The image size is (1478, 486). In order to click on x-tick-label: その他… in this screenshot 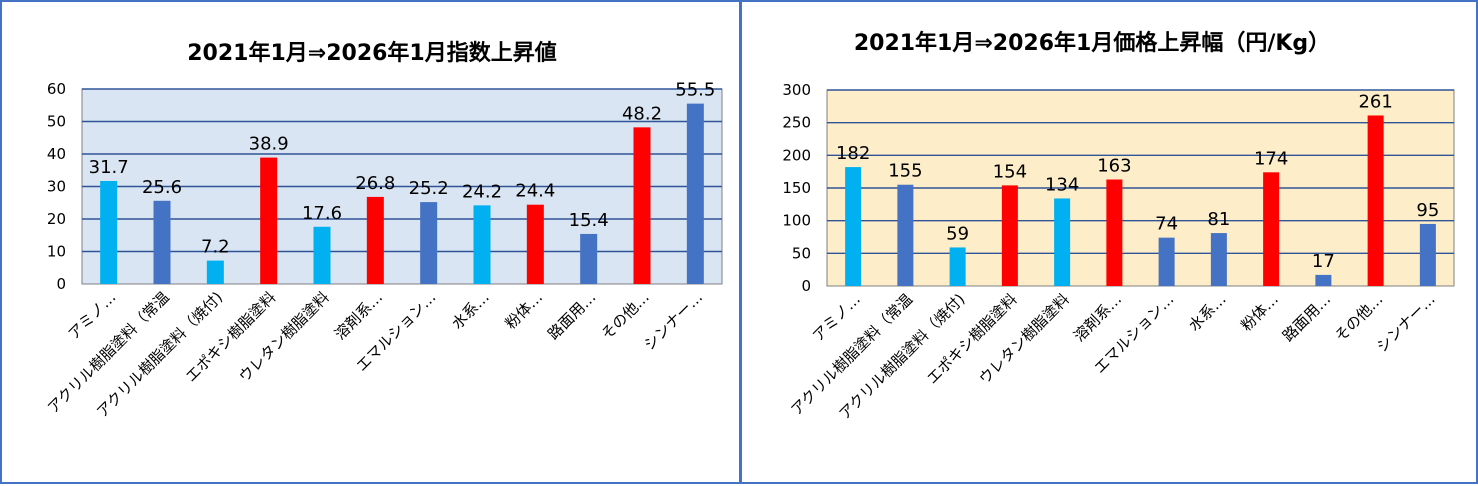, I will do `click(625, 315)`.